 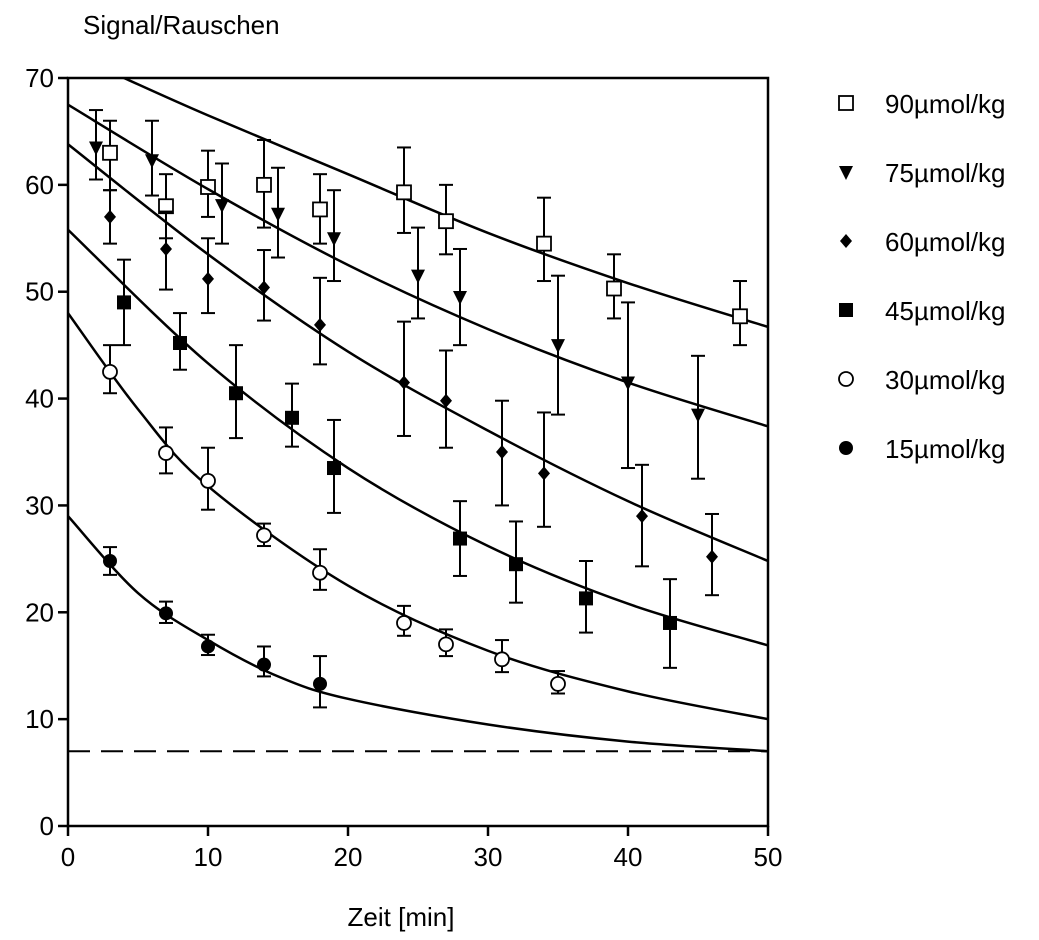 What do you see at coordinates (768, 857) in the screenshot?
I see `x-tick-label: 50` at bounding box center [768, 857].